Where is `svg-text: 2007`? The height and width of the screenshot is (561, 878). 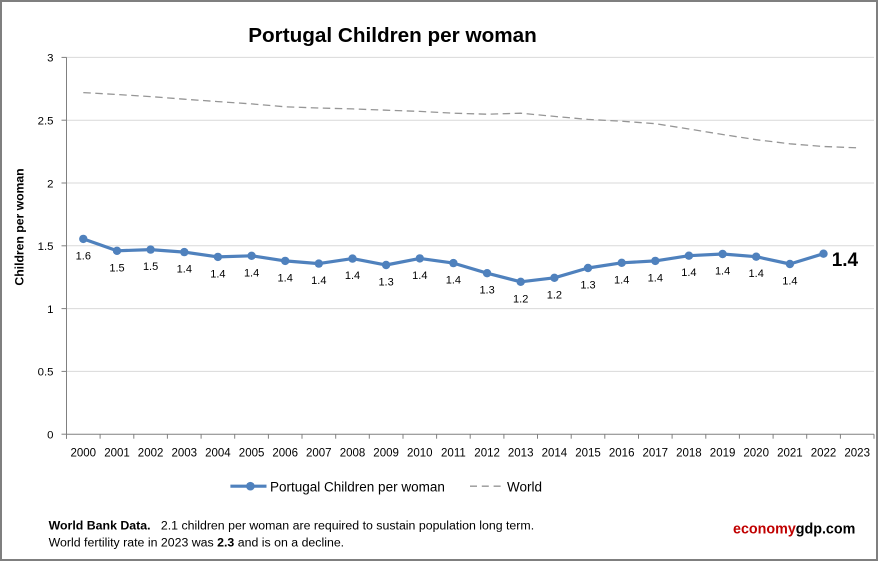
svg-text: 2007 is located at coordinates (319, 454).